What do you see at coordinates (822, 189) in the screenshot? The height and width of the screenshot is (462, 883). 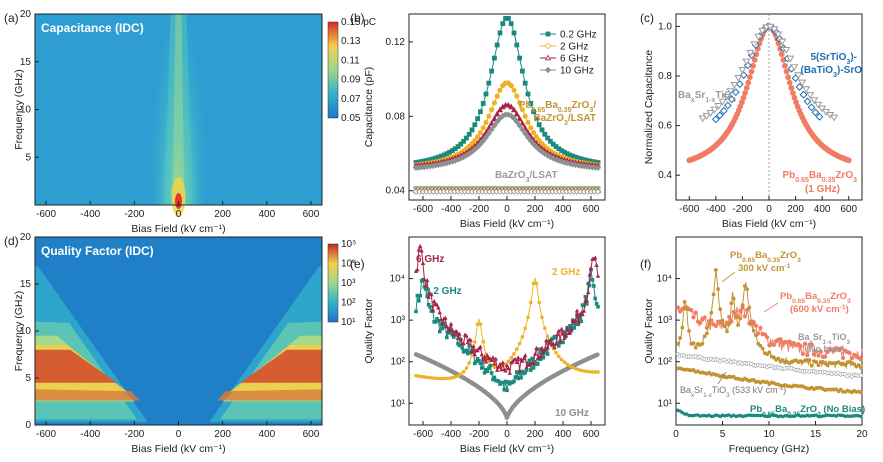 I see `annotation-freq: (1 GHz)` at bounding box center [822, 189].